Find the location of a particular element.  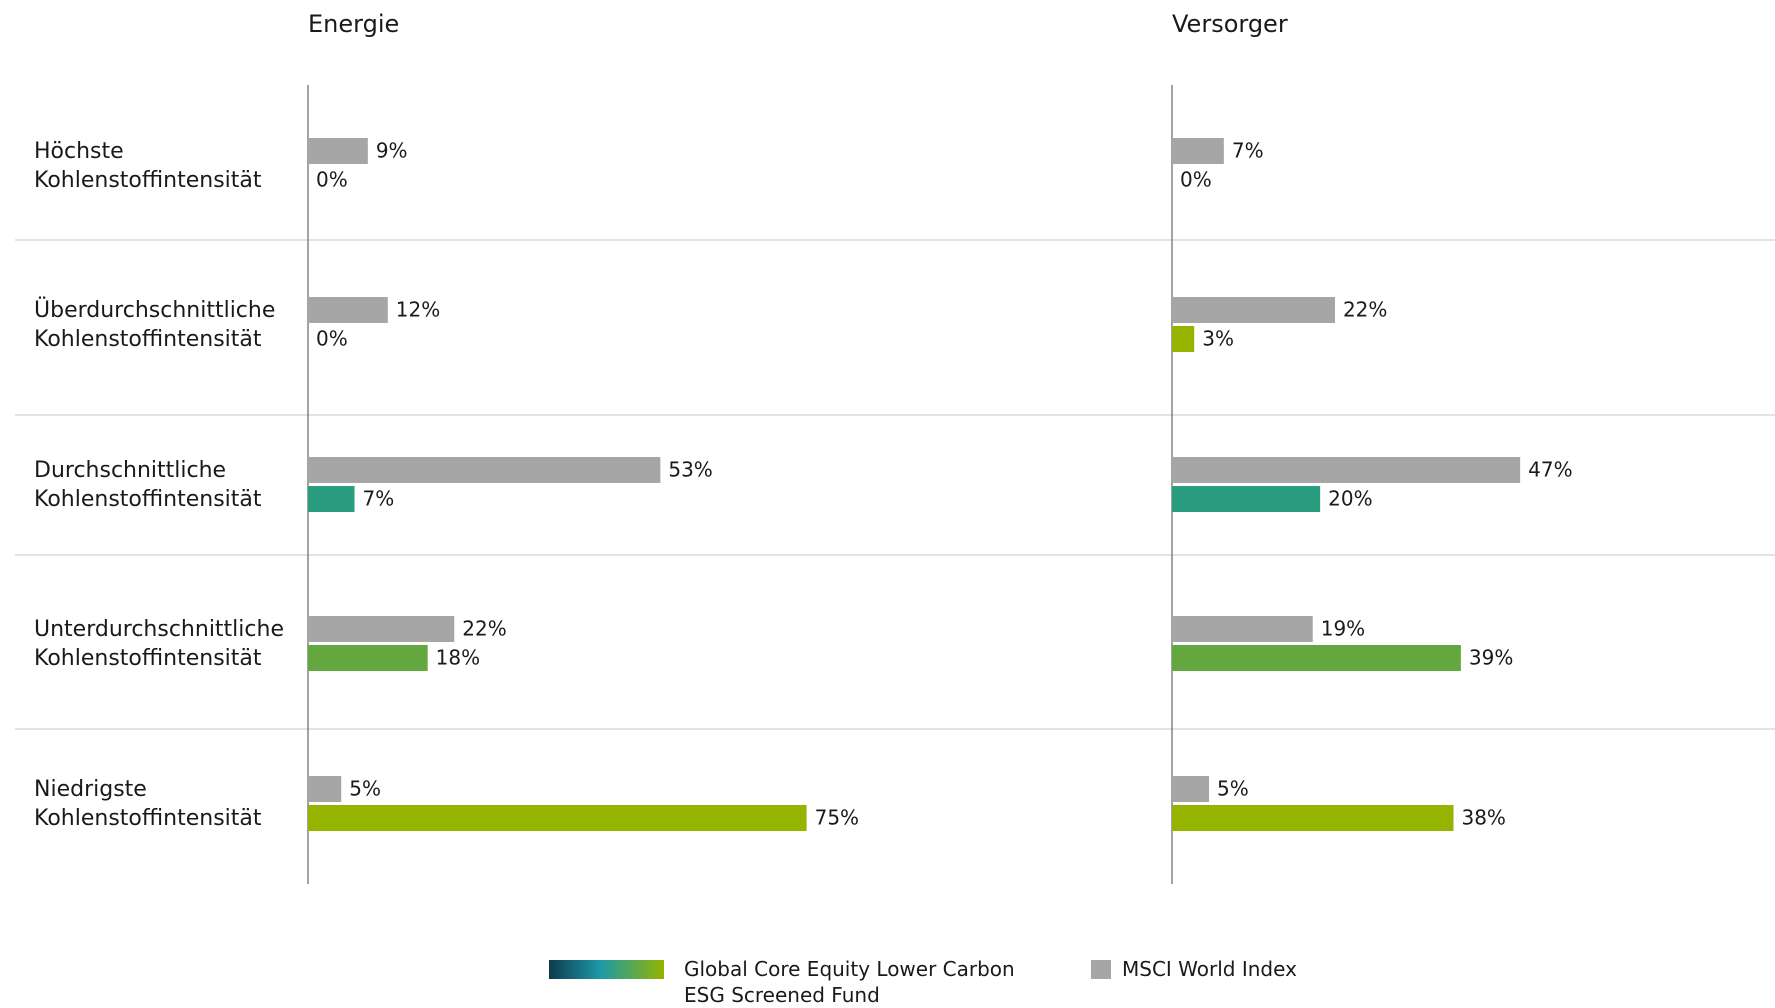

panel-title: Energie is located at coordinates (353, 24).